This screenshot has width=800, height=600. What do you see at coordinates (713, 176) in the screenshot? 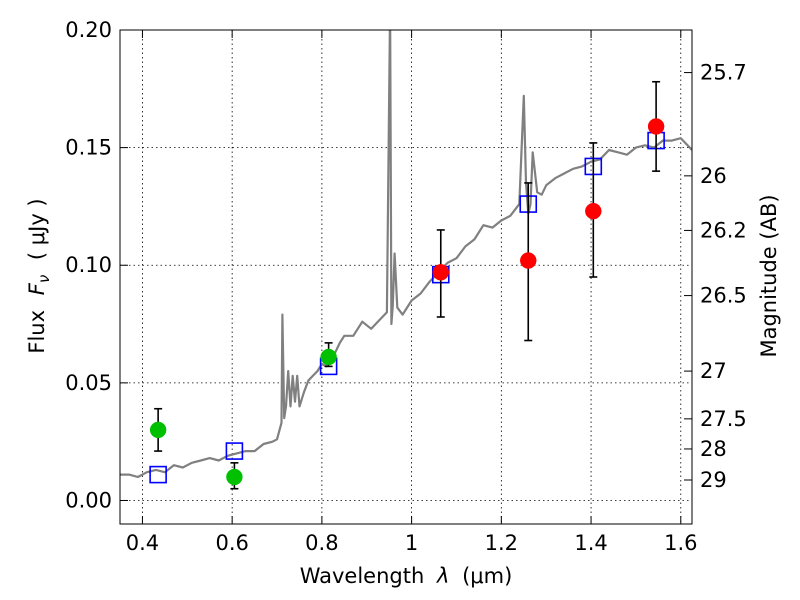
I see `right-tick-label: 26` at bounding box center [713, 176].